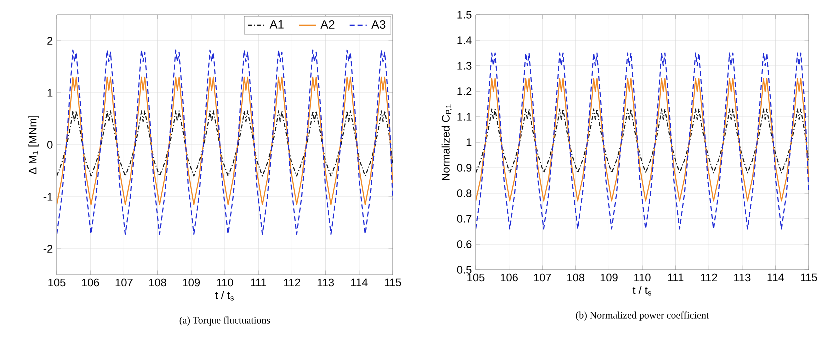  Describe the element at coordinates (464, 194) in the screenshot. I see `y-tick-label: 0.8` at that location.